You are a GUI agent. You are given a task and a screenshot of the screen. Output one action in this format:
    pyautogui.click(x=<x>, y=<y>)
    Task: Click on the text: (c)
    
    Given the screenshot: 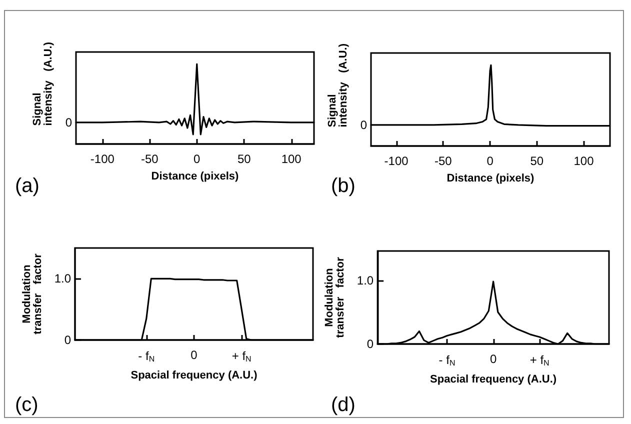 What is the action you would take?
    pyautogui.click(x=26, y=405)
    